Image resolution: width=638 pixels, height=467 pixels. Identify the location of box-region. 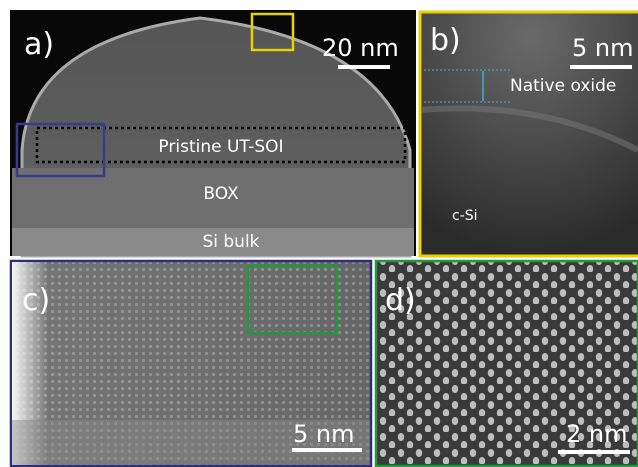
(191, 442).